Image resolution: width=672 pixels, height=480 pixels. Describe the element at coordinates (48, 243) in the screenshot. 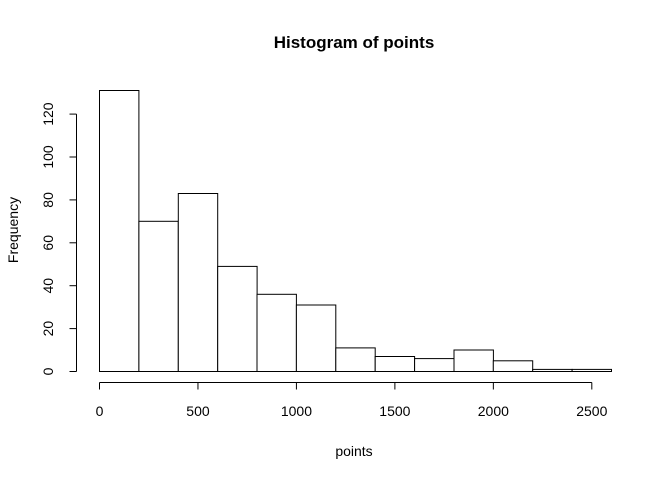

I see `y-tick-label: 60` at that location.